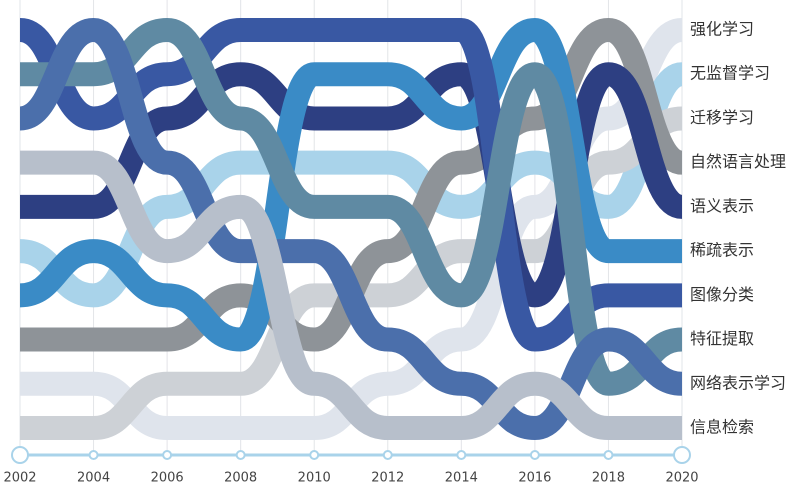 This screenshot has height=486, width=812. Describe the element at coordinates (738, 382) in the screenshot. I see `legend-label: 网络表示学习` at that location.